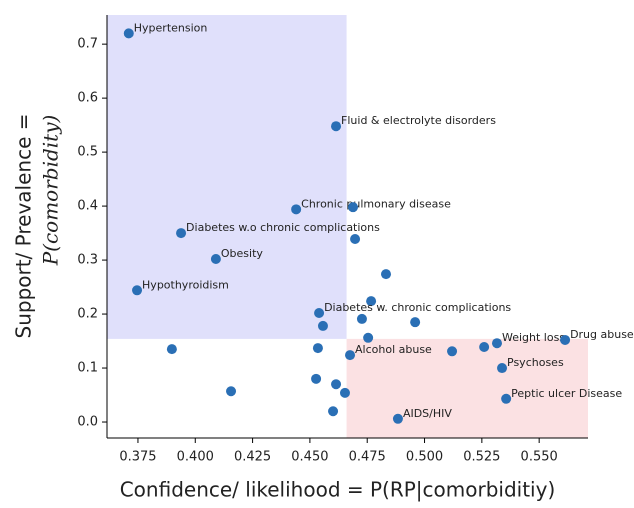 The width and height of the screenshot is (634, 508). Describe the element at coordinates (535, 362) in the screenshot. I see `point-label: Psychoses` at that location.